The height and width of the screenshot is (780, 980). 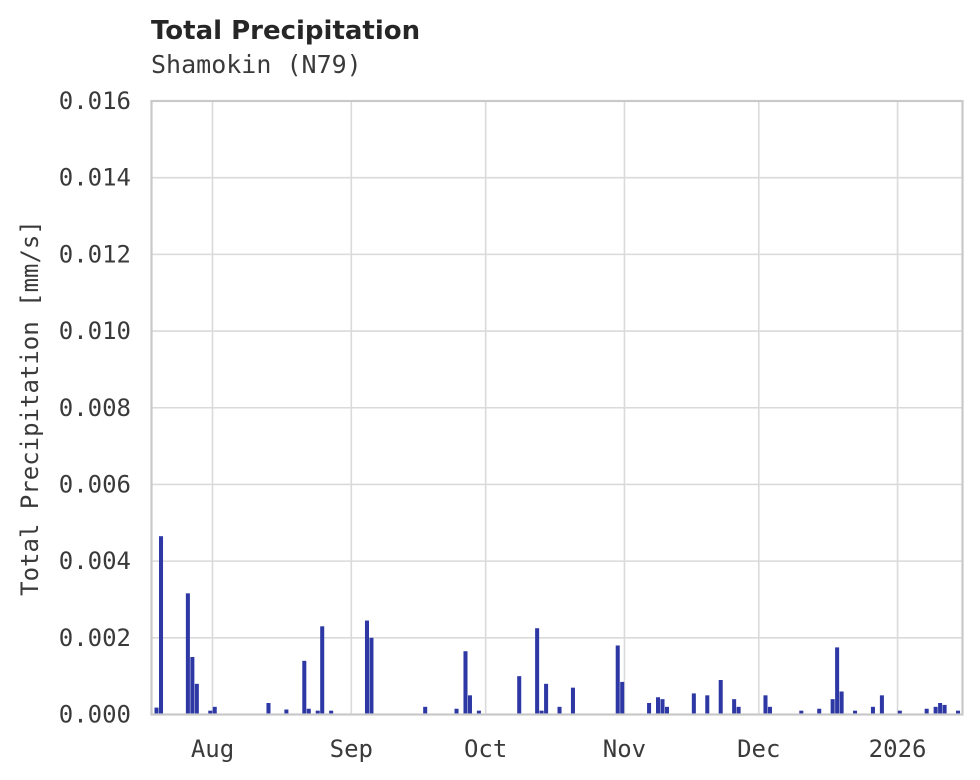 What do you see at coordinates (286, 31) in the screenshot?
I see `chart-title: Total Precipitation` at bounding box center [286, 31].